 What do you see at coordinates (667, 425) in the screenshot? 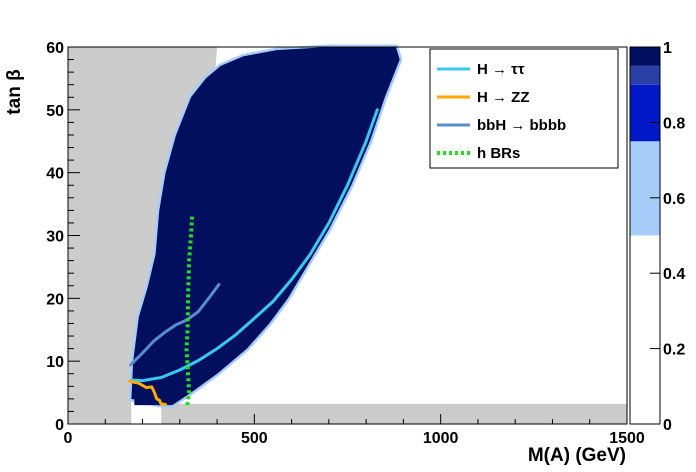
I see `colorbar-tick-label: 0` at bounding box center [667, 425].